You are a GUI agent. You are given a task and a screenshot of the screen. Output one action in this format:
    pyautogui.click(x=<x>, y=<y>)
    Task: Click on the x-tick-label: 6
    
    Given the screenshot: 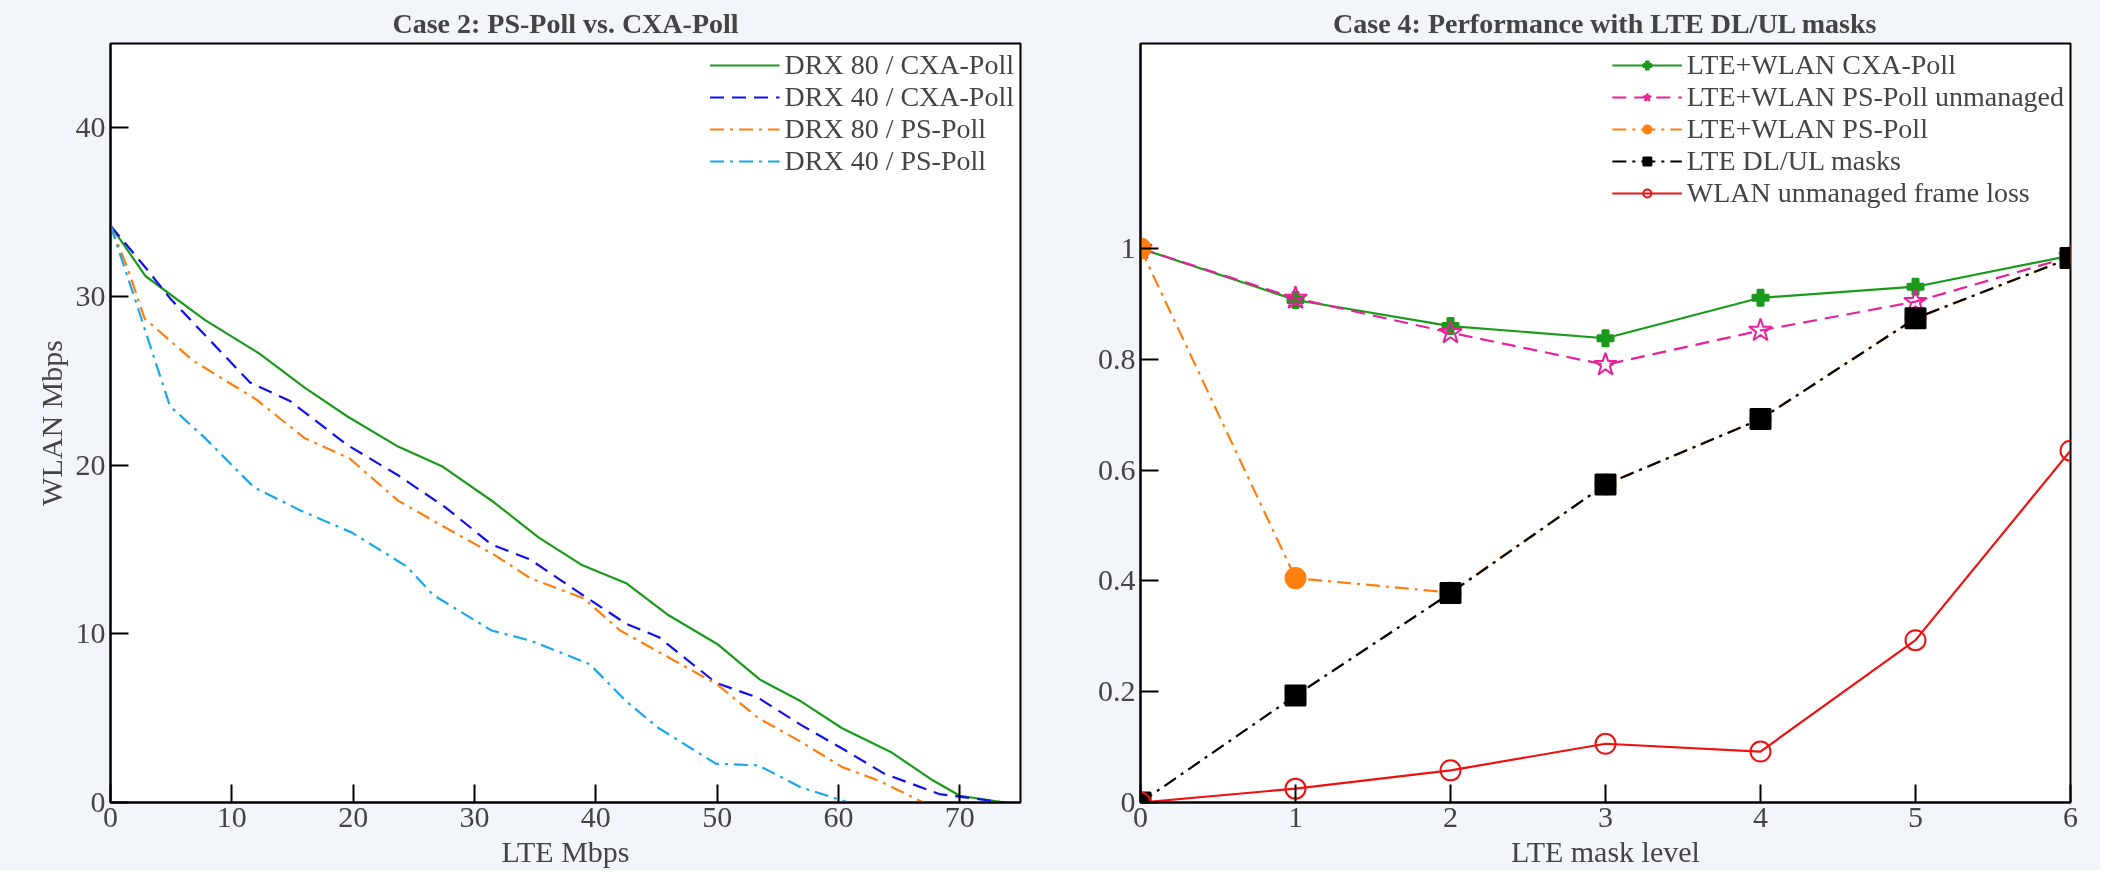 What is the action you would take?
    pyautogui.click(x=2070, y=816)
    